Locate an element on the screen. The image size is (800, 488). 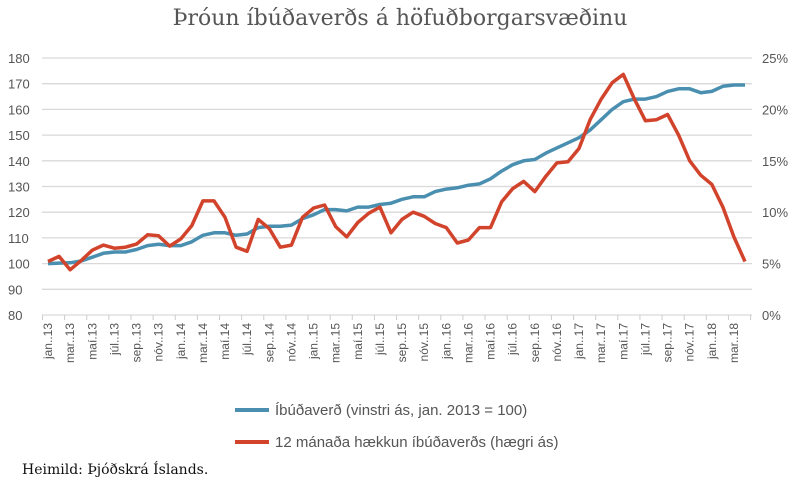
legend-item-price: Íbúðaverð (vinstri ás, jan. 2013 = 100) is located at coordinates (397, 410).